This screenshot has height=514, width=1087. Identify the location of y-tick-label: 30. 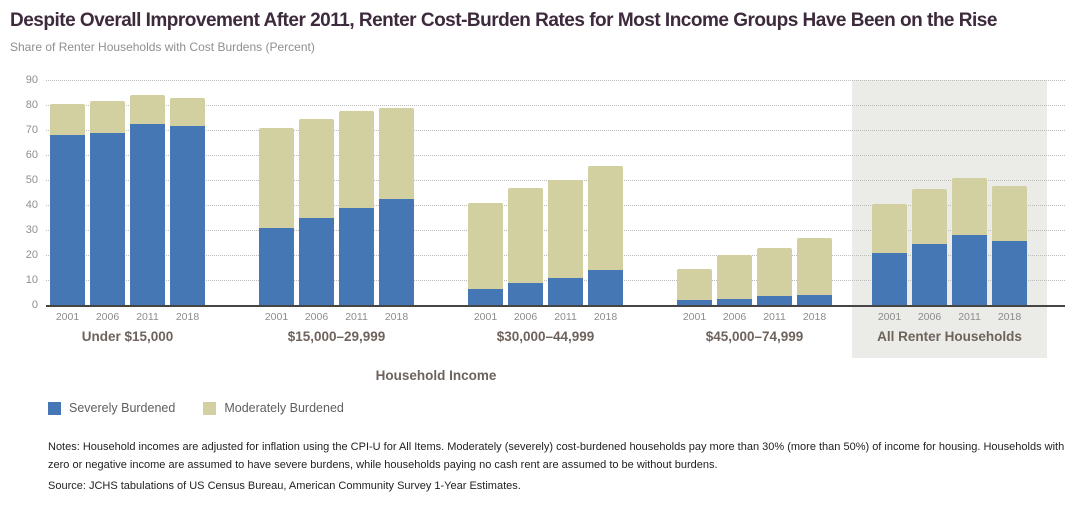
(31, 230).